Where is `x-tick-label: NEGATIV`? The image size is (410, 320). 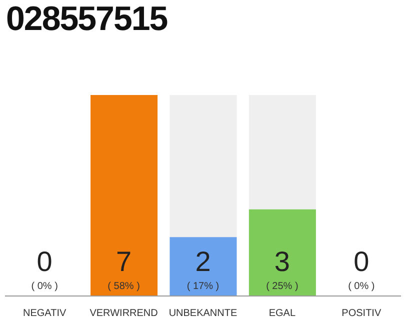 x-tick-label: NEGATIV is located at coordinates (45, 313).